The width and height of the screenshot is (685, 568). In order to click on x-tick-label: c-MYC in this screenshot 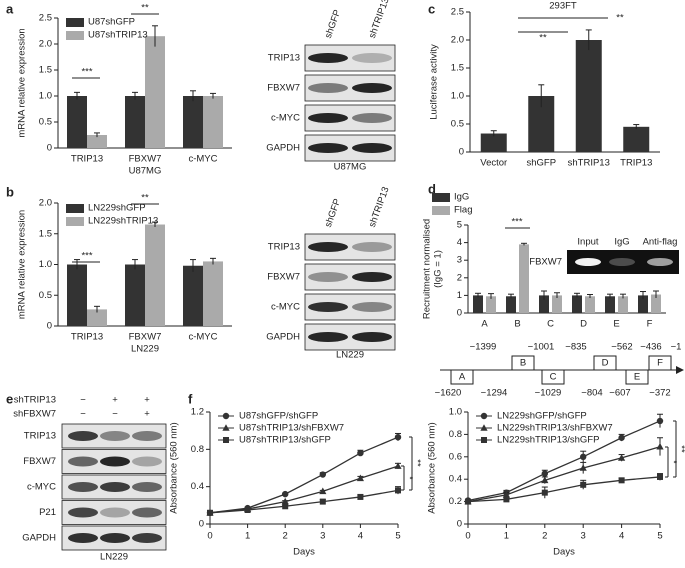, I will do `click(202, 159)`.